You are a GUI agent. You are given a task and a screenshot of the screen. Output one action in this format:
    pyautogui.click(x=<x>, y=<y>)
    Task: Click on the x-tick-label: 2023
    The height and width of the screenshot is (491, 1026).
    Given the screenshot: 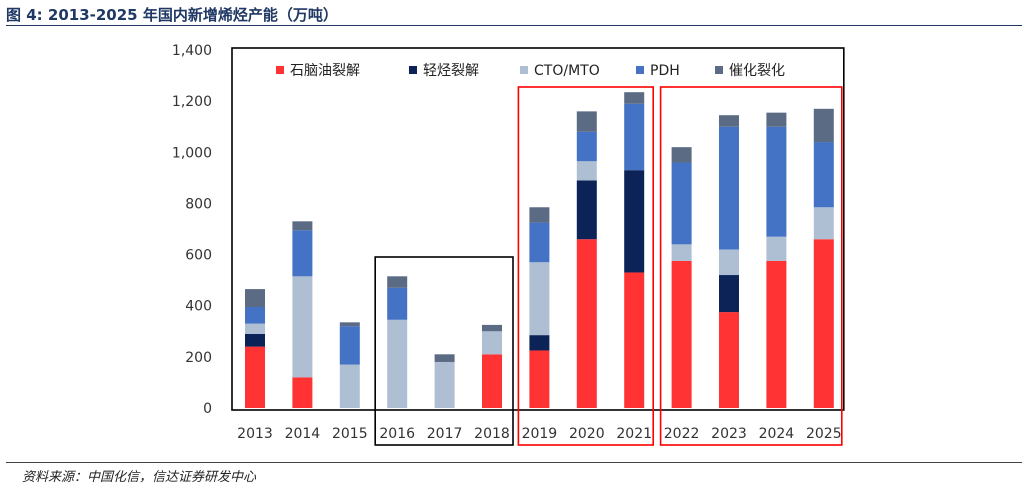 What is the action you would take?
    pyautogui.click(x=729, y=434)
    